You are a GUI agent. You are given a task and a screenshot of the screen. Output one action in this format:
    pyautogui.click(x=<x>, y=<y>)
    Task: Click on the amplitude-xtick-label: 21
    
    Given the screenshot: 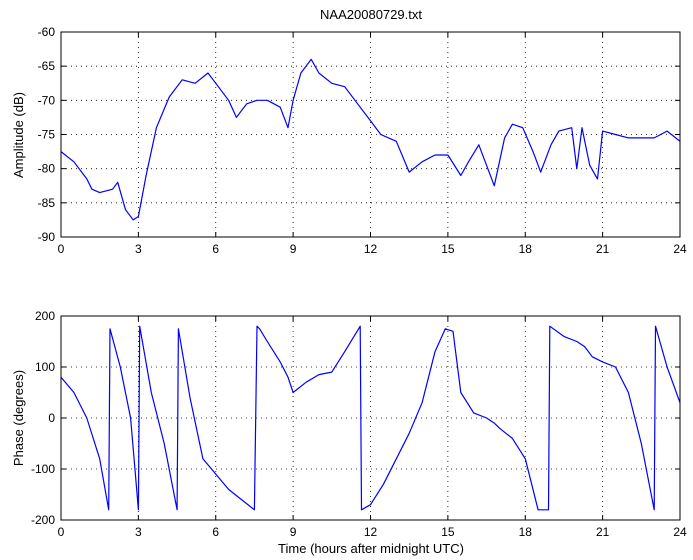 What is the action you would take?
    pyautogui.click(x=603, y=249)
    